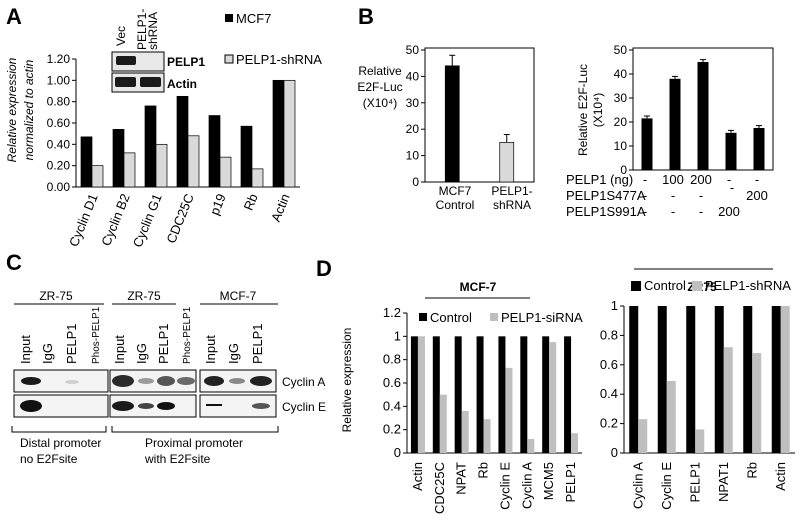  I want to click on y-tick-label: 0.60, so click(59, 123).